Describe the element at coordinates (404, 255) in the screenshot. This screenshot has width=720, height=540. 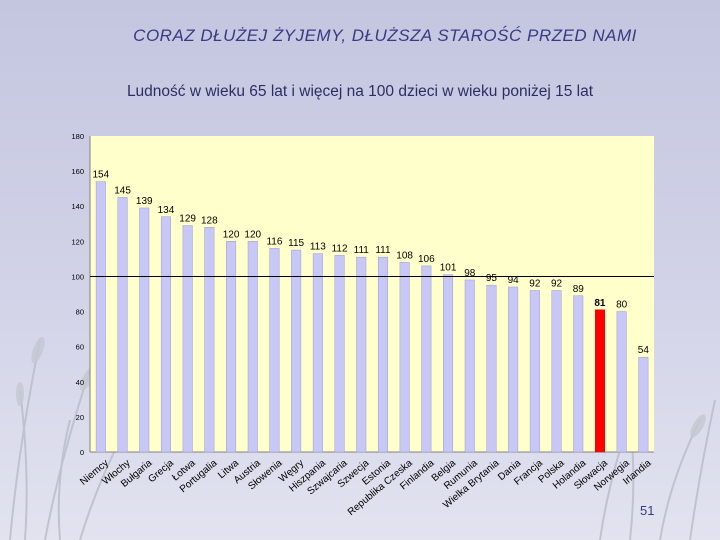
I see `data-label: 108` at that location.